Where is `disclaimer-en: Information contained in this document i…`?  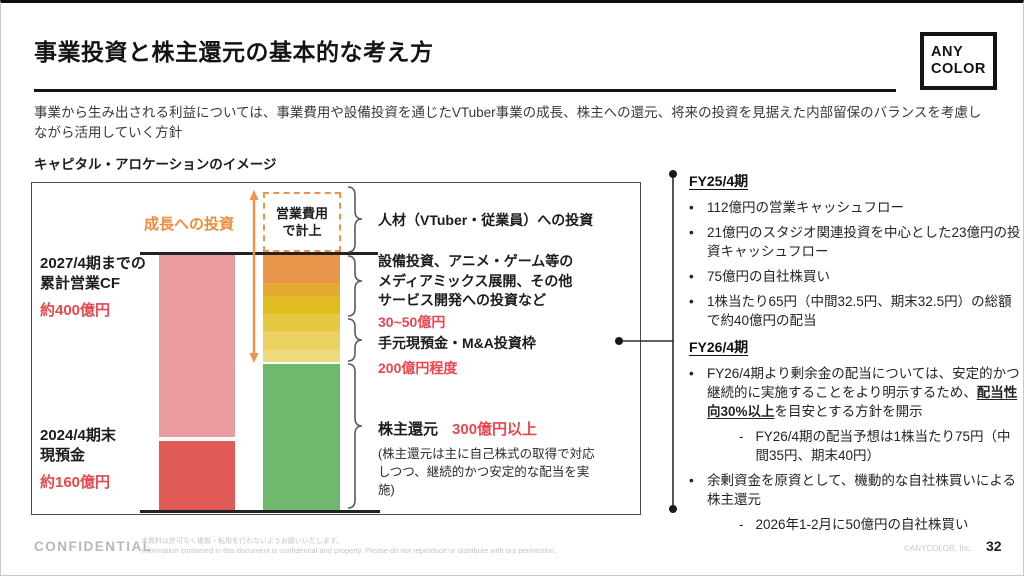 disclaimer-en: Information contained in this document i… is located at coordinates (349, 550).